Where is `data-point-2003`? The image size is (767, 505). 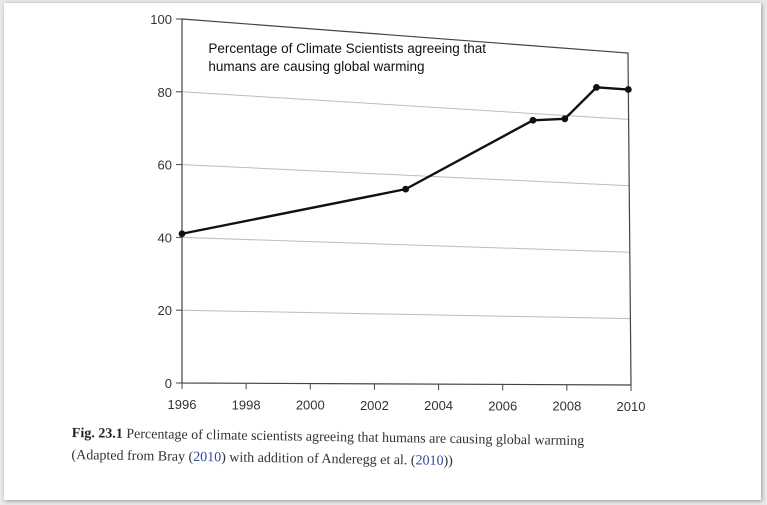 data-point-2003 is located at coordinates (406, 189).